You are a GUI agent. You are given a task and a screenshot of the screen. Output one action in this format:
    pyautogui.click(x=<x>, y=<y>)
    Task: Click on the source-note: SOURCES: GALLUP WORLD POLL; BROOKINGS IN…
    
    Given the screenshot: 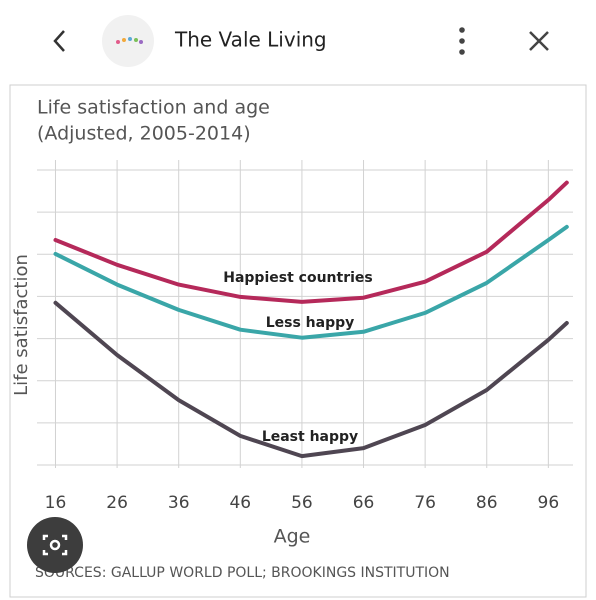 What is the action you would take?
    pyautogui.click(x=242, y=573)
    